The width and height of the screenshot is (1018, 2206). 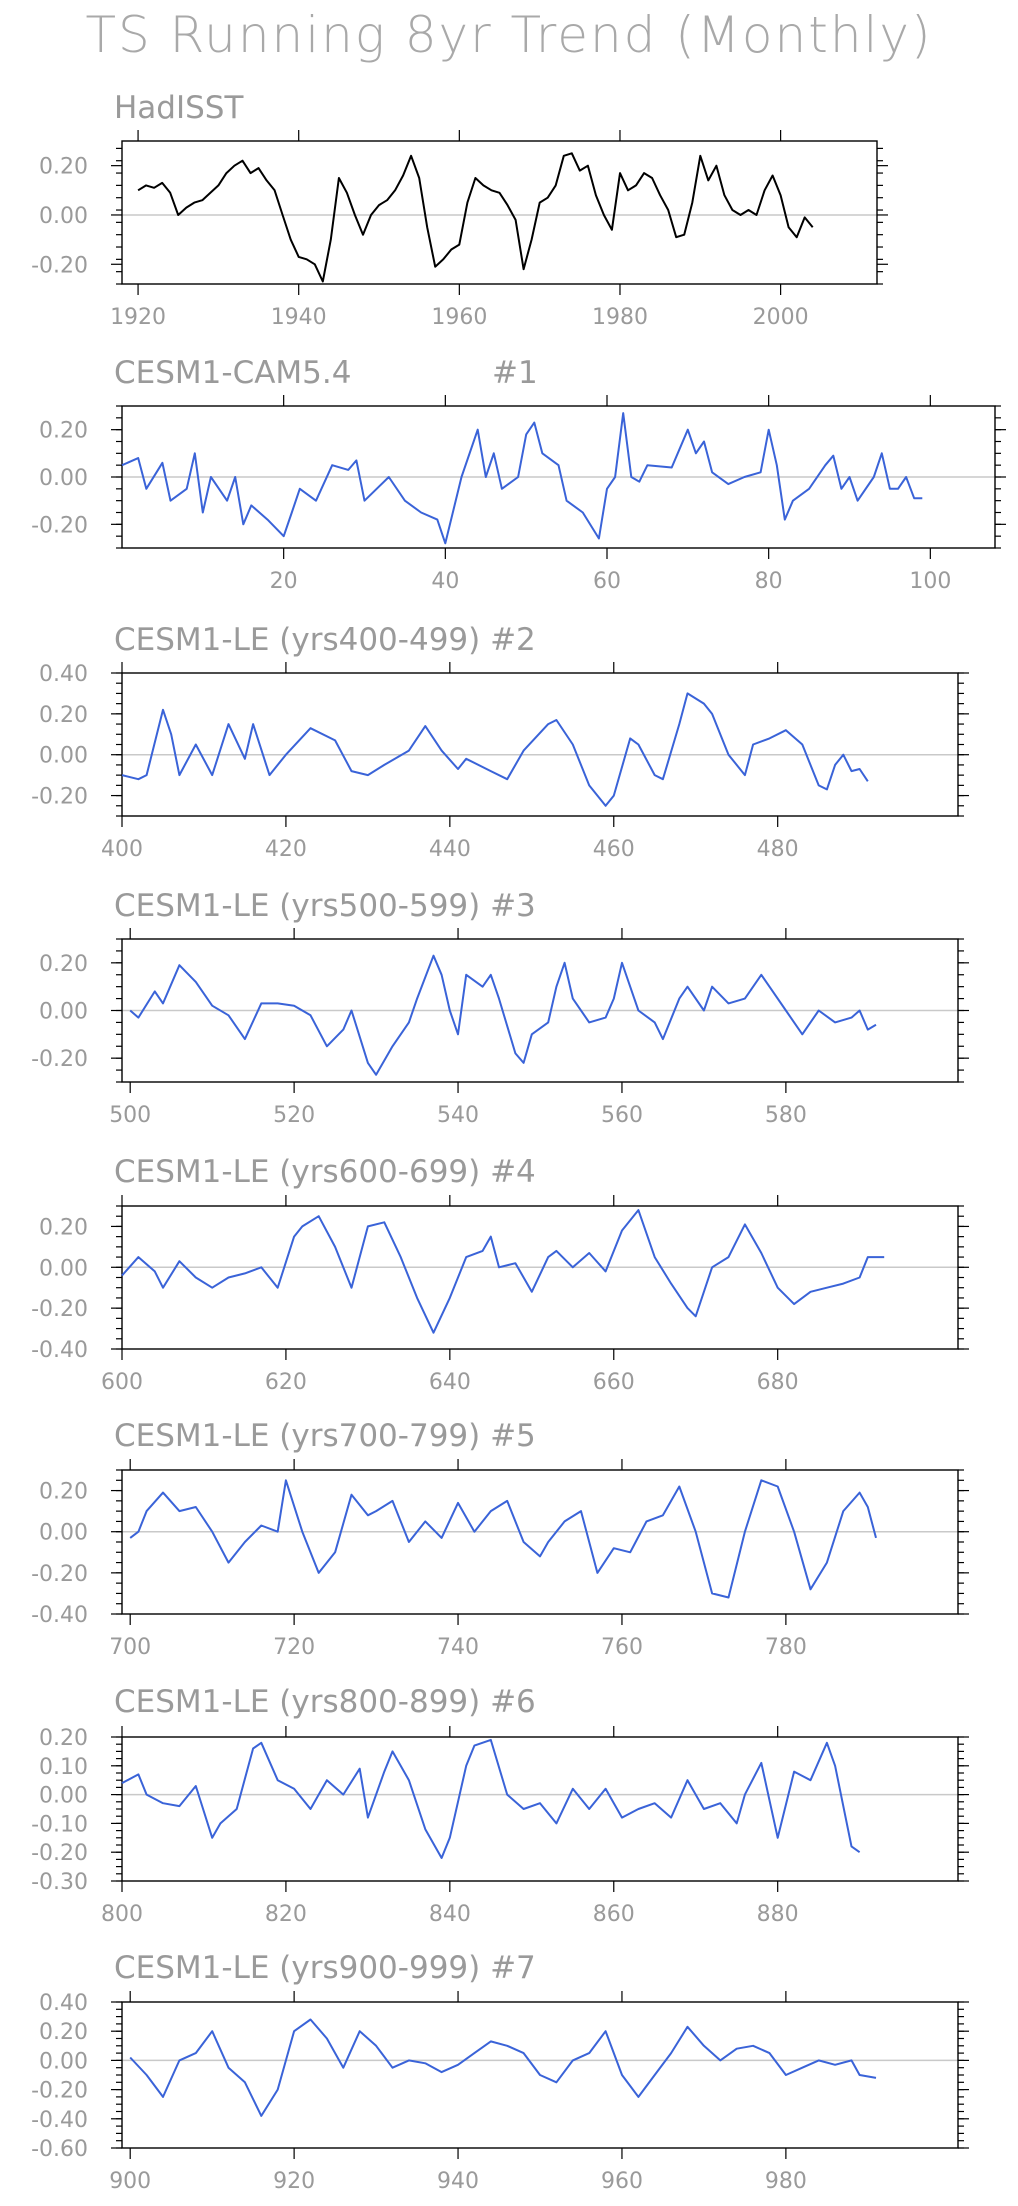 I want to click on x-tick-label: 700, so click(x=130, y=1647).